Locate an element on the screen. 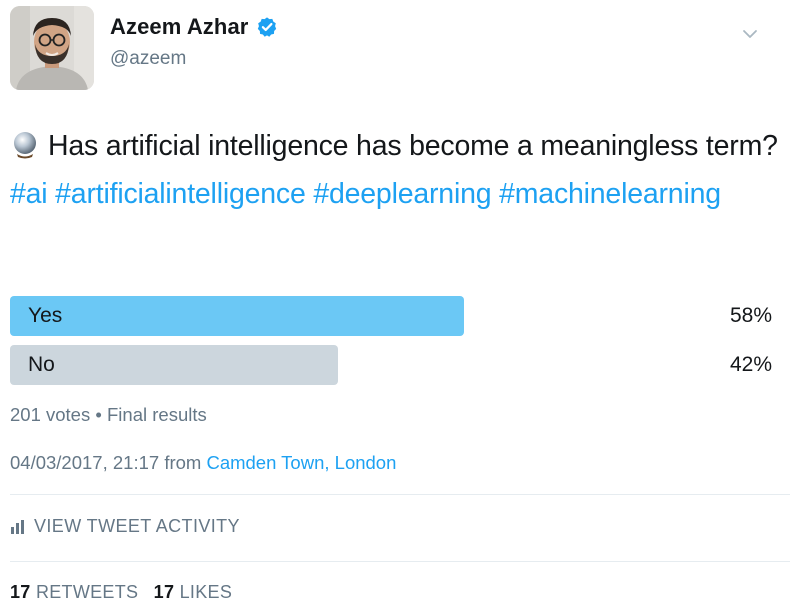 Image resolution: width=800 pixels, height=615 pixels. likes-stat: 17 LIKES is located at coordinates (193, 592).